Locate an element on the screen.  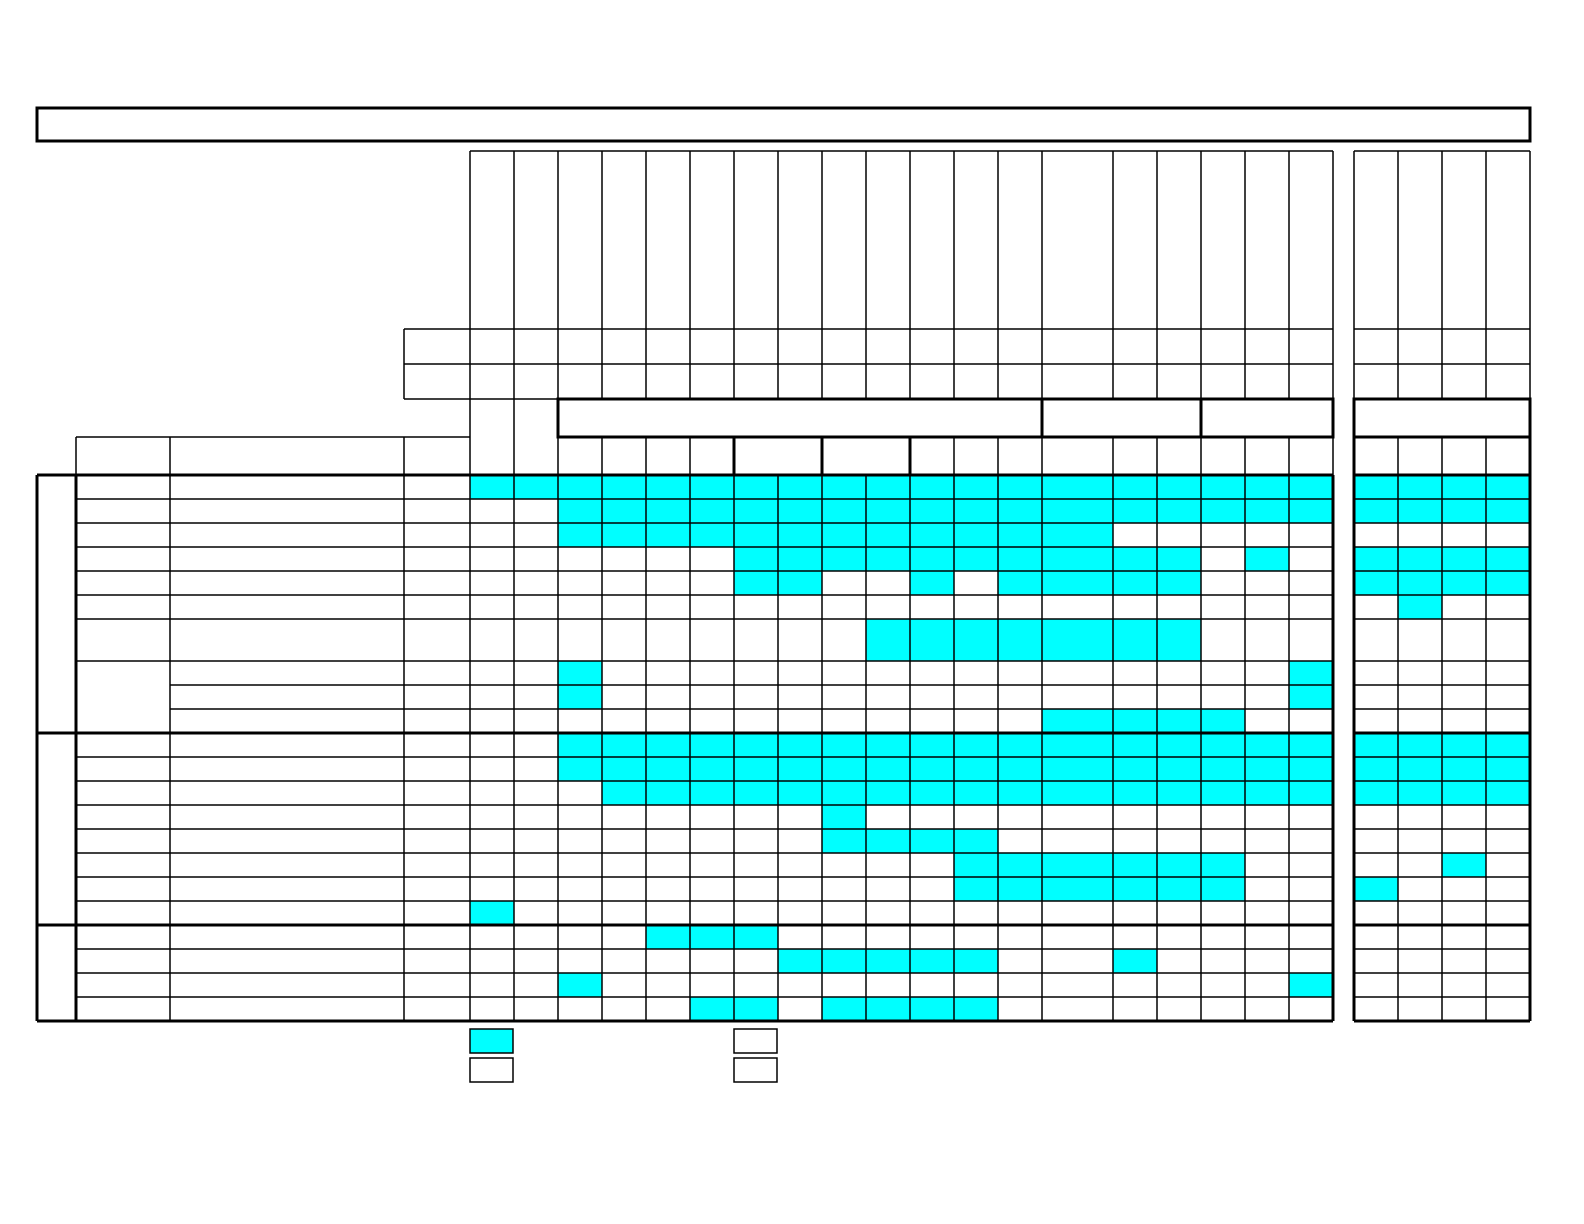
legend-swatch is located at coordinates (491, 1070).